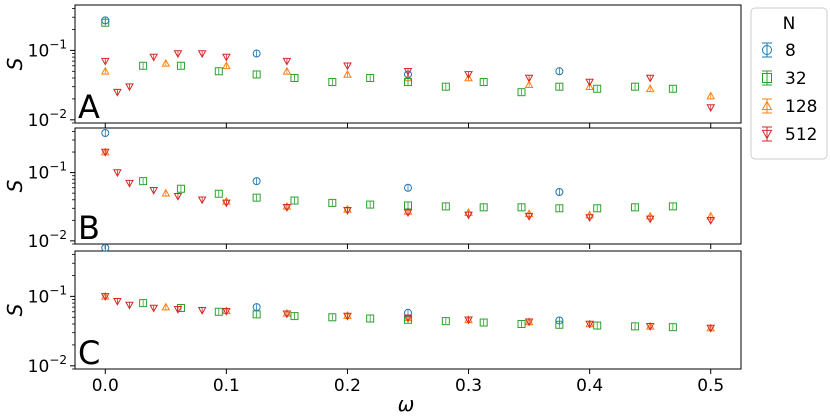 The height and width of the screenshot is (418, 830). What do you see at coordinates (406, 404) in the screenshot?
I see `x-axis-label: ω` at bounding box center [406, 404].